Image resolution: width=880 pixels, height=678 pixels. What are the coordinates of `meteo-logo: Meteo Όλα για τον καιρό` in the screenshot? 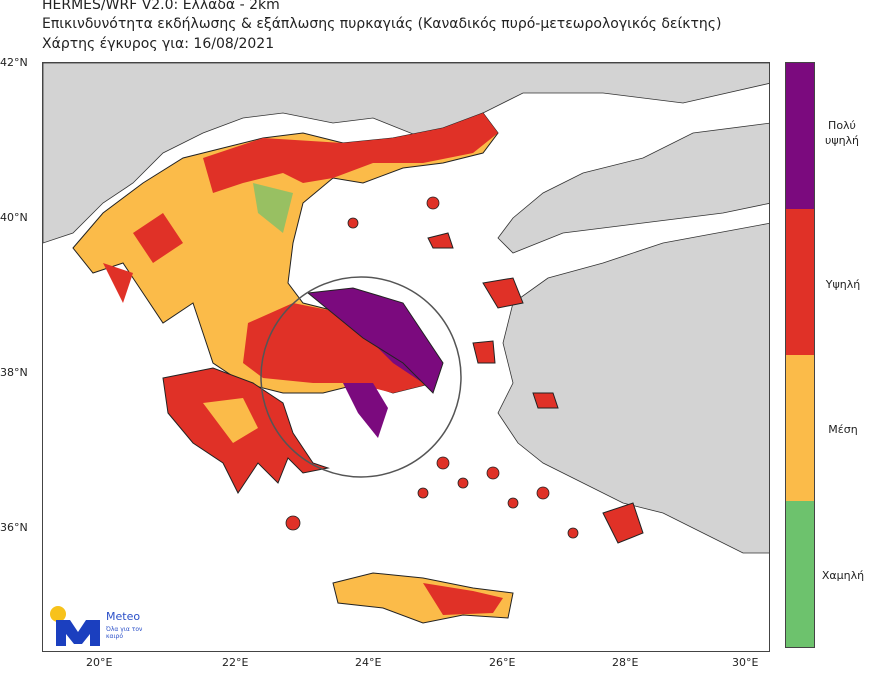 It's located at (101, 626).